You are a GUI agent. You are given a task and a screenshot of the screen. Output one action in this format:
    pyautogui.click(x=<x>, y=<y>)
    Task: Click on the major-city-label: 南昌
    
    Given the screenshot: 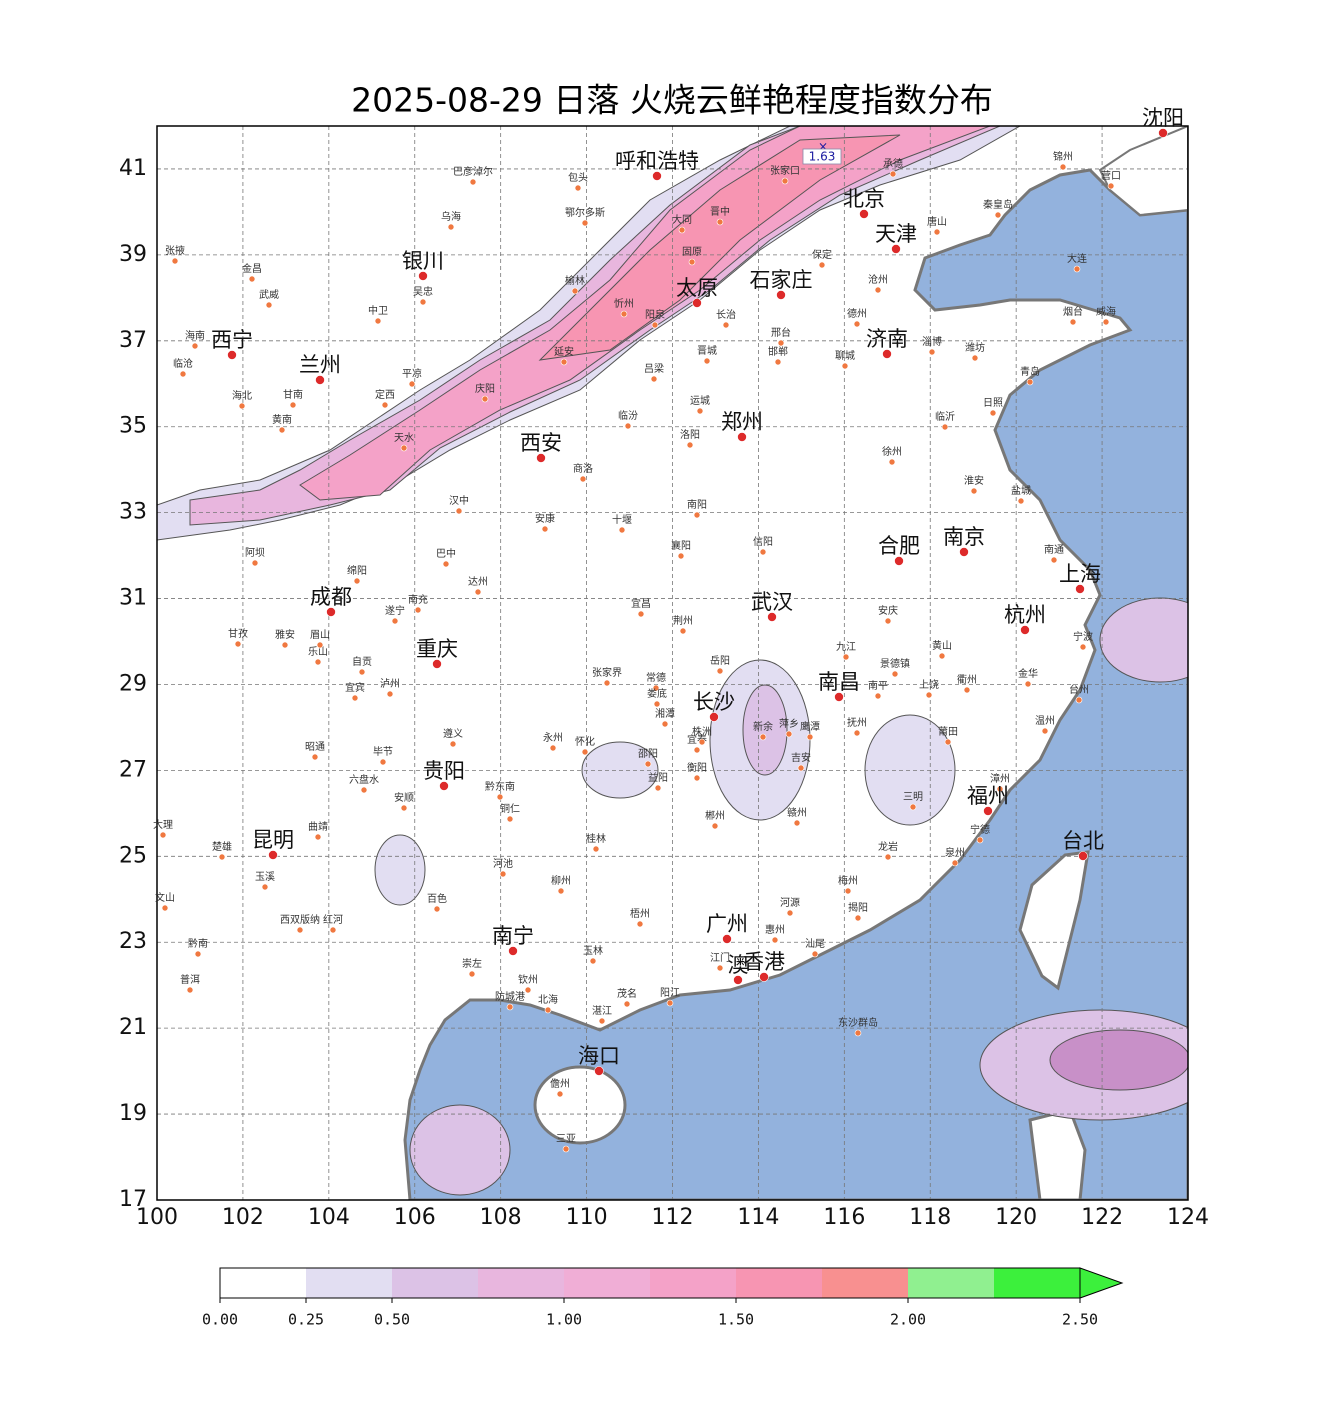 What is the action you would take?
    pyautogui.click(x=839, y=682)
    